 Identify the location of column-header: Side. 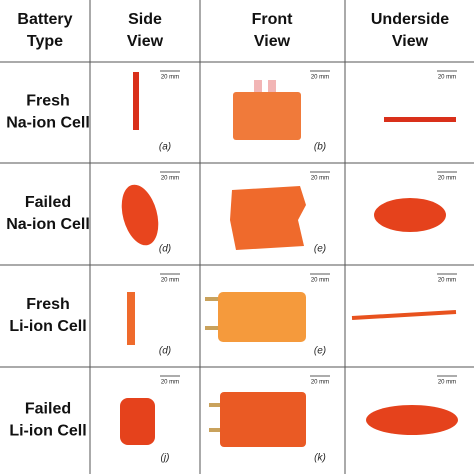
(145, 19).